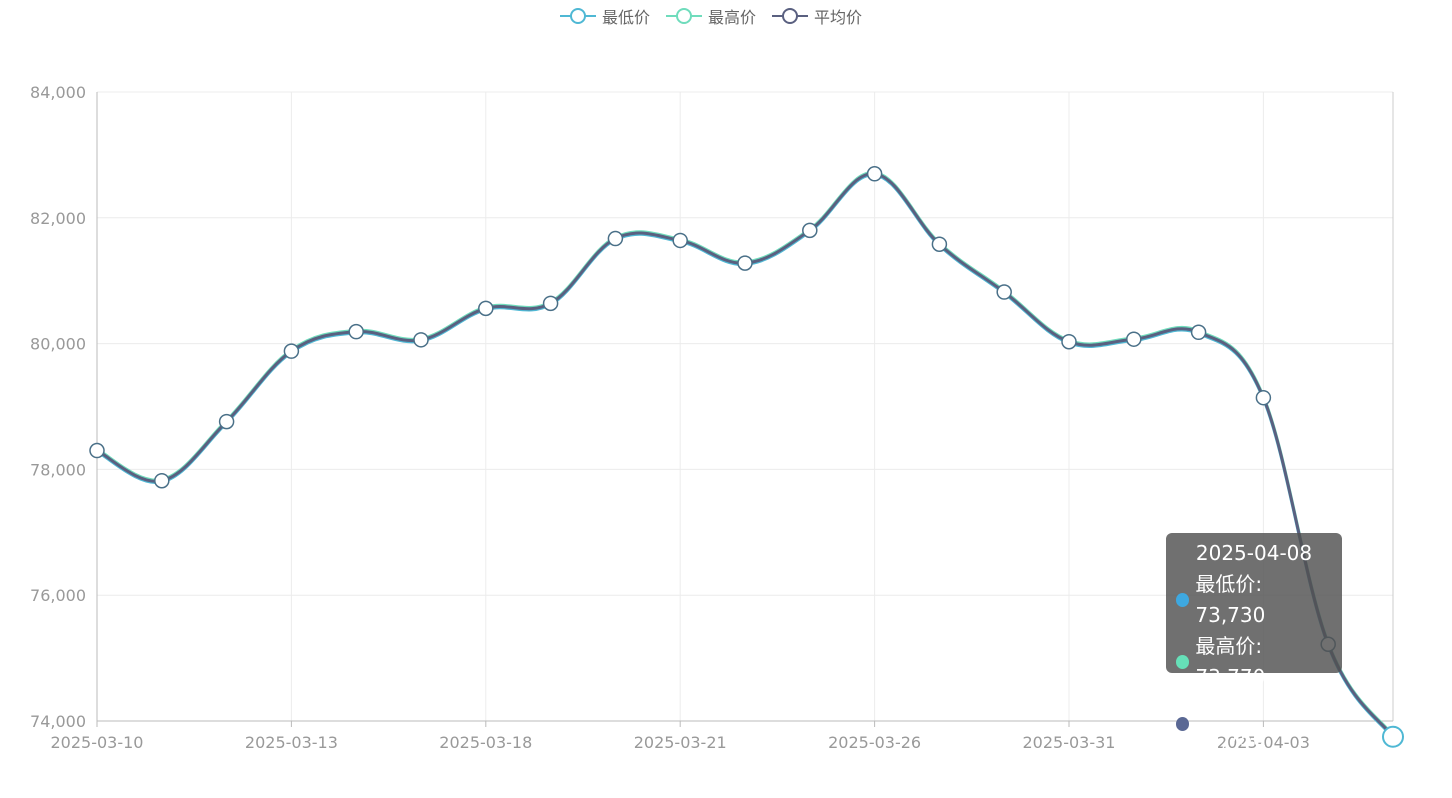 This screenshot has width=1452, height=798. I want to click on legend: 最低价 最高价 平均价, so click(711, 16).